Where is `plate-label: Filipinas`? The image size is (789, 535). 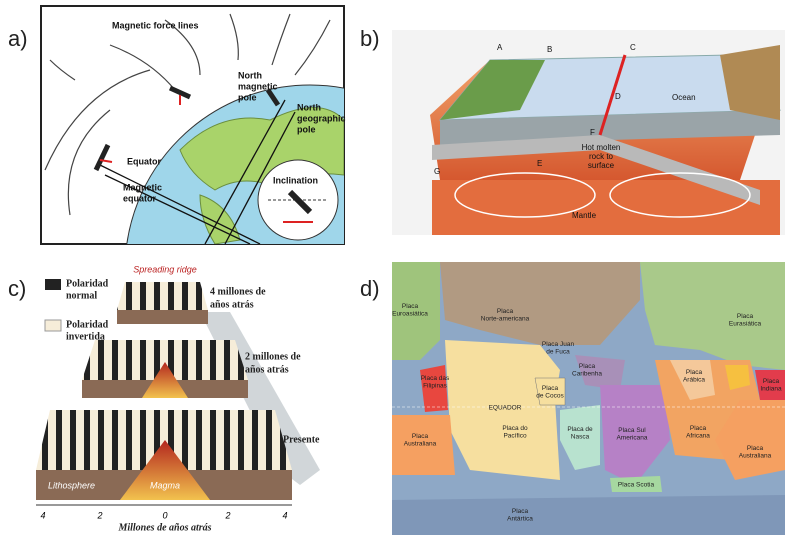
plate-label: Filipinas is located at coordinates (435, 385).